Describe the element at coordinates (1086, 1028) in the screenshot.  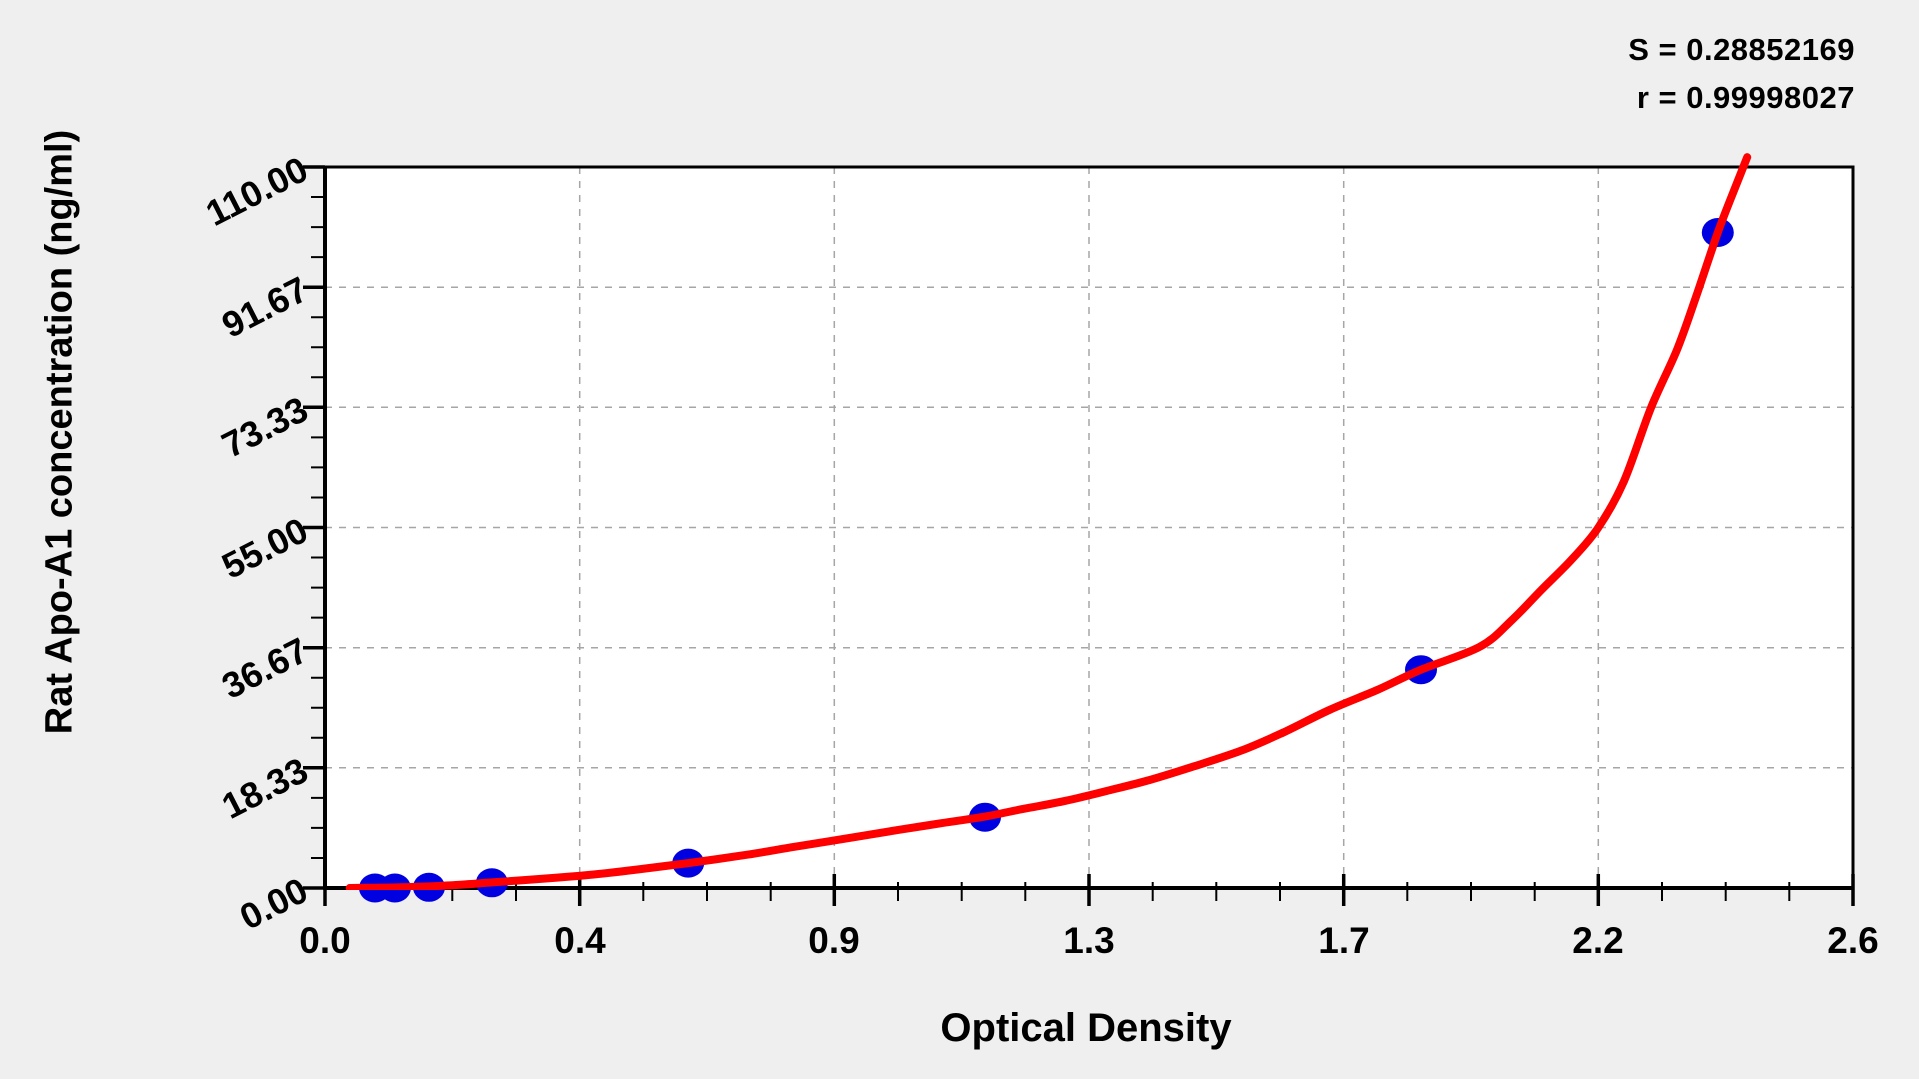
I see `x-axis-title: Optical Density` at that location.